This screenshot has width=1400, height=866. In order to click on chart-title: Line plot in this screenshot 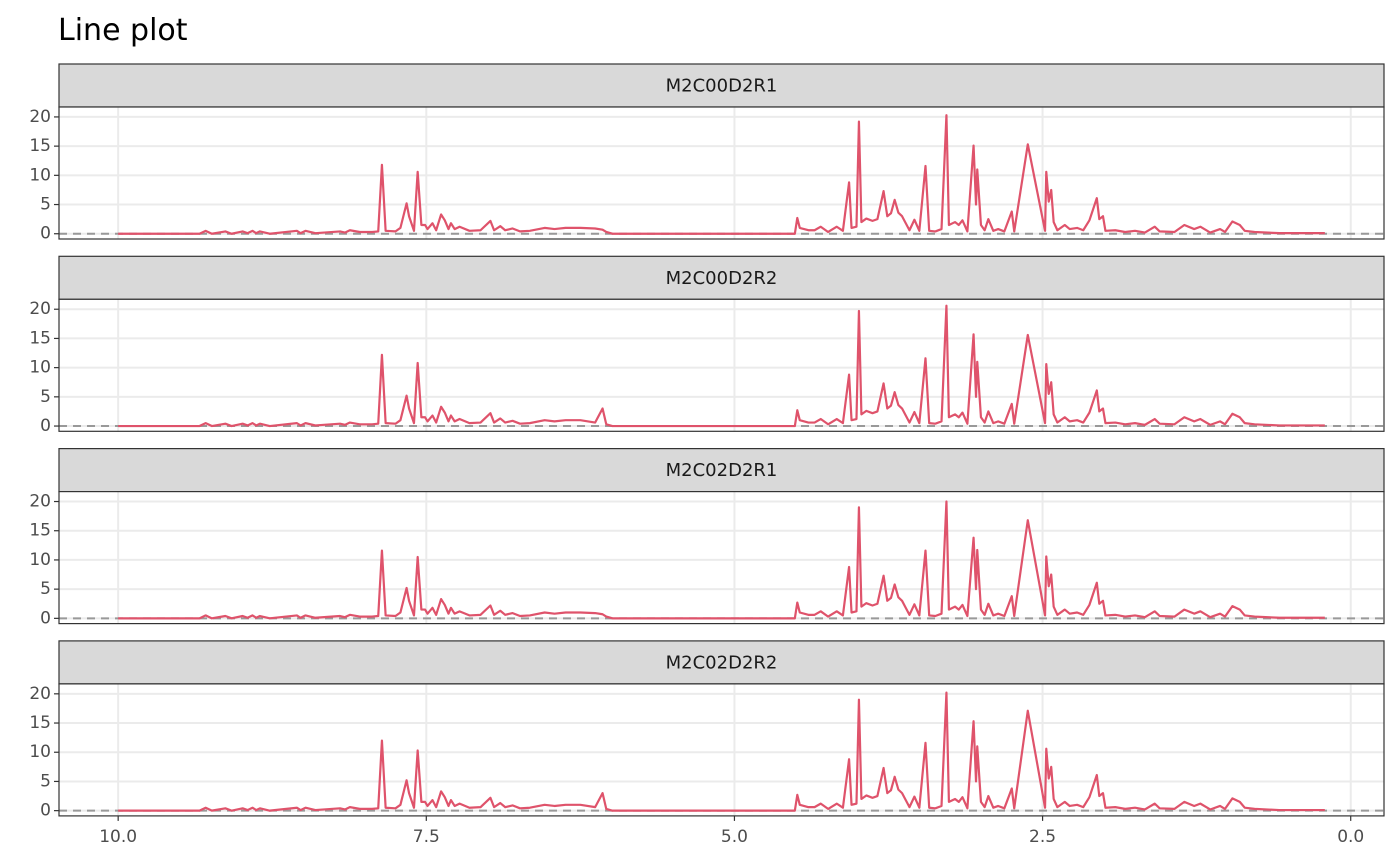, I will do `click(123, 30)`.